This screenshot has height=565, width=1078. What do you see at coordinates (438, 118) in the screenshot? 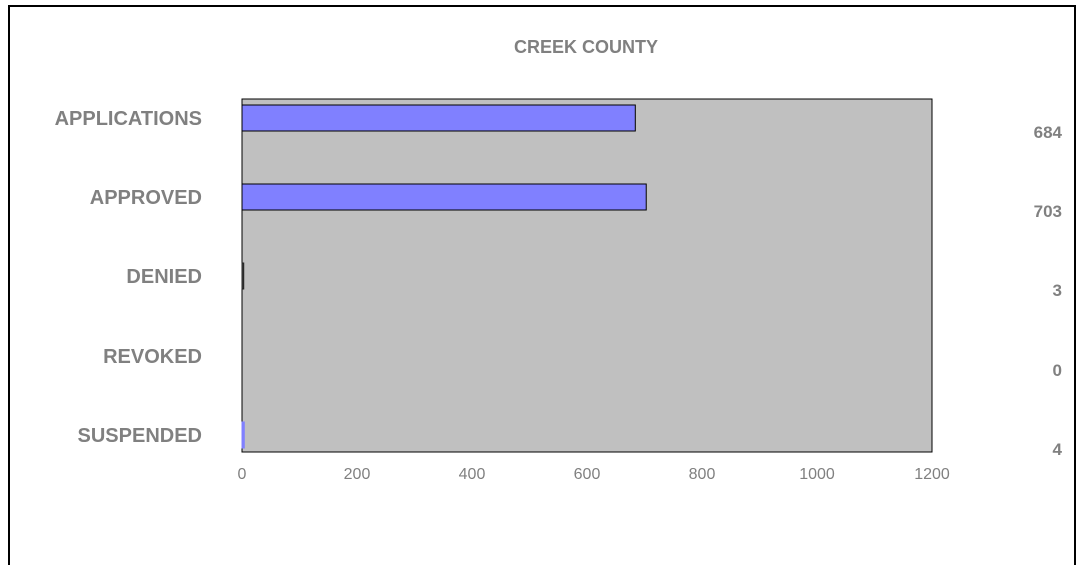
I see `bar-applications` at bounding box center [438, 118].